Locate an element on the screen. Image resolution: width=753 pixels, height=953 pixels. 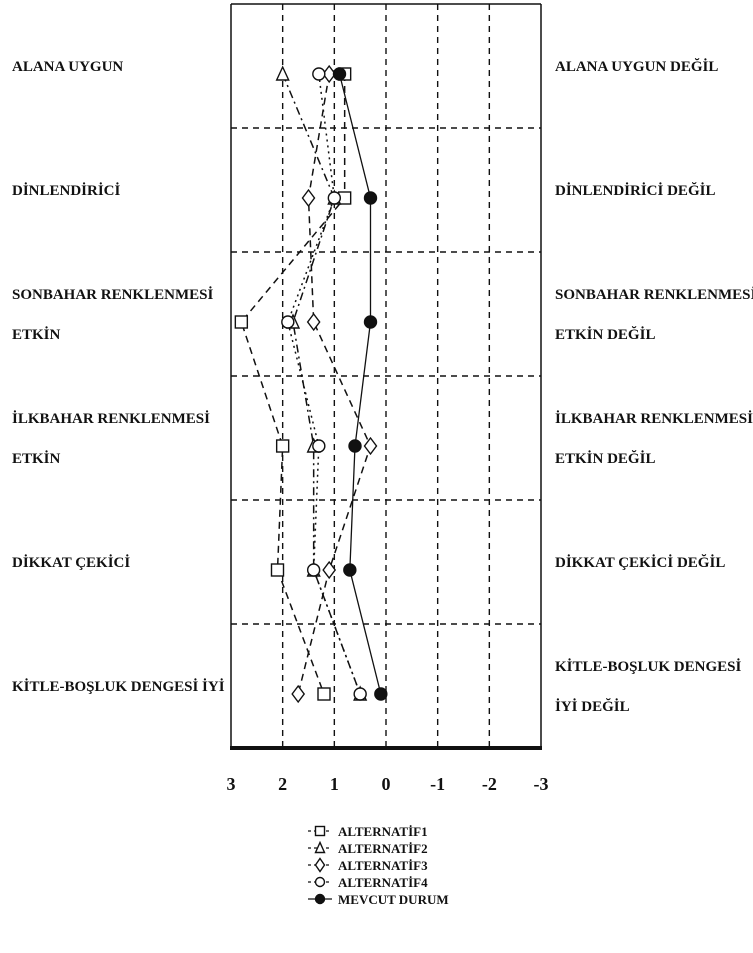
series-2-line is located at coordinates (322, 384).